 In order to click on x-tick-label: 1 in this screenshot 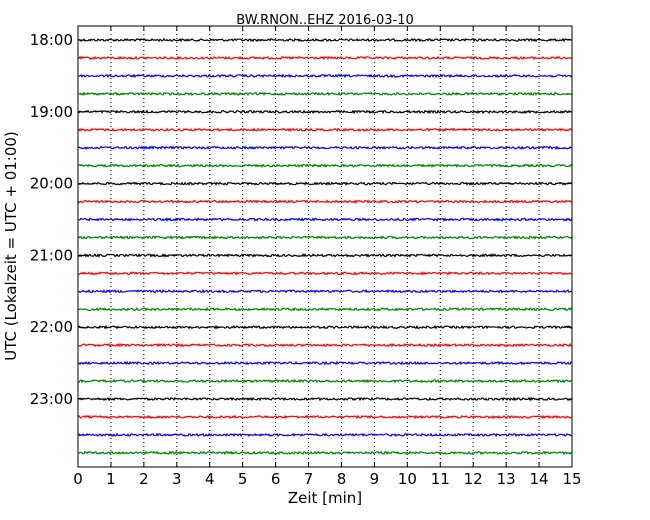, I will do `click(111, 479)`.